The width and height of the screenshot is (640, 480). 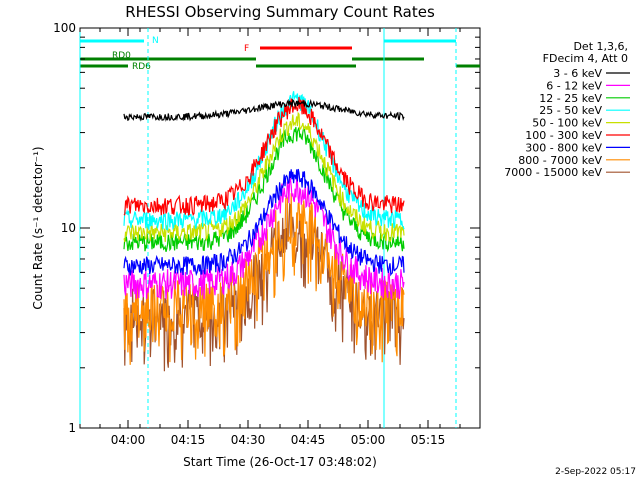 I want to click on x-tick-label: 04:15, so click(x=188, y=440).